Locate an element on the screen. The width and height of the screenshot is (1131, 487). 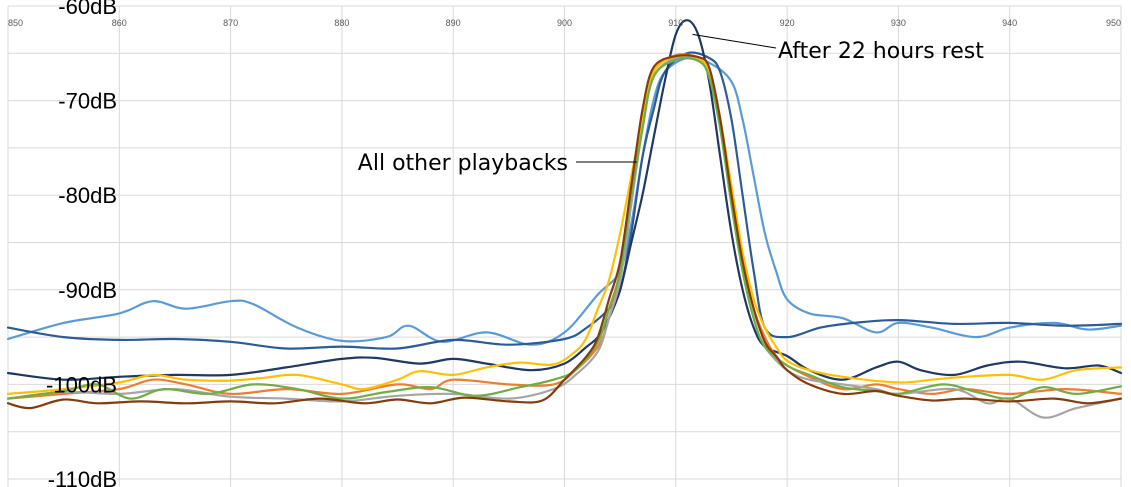
x-tick-label: 920 is located at coordinates (787, 23).